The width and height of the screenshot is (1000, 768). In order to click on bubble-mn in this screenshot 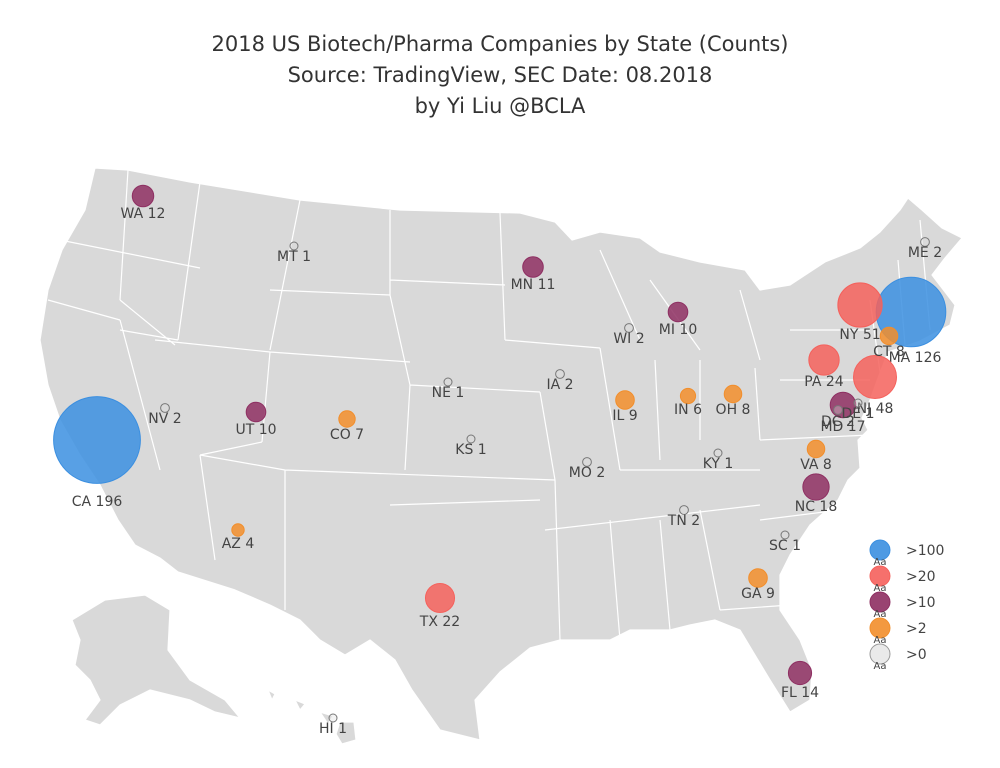, I will do `click(533, 267)`.